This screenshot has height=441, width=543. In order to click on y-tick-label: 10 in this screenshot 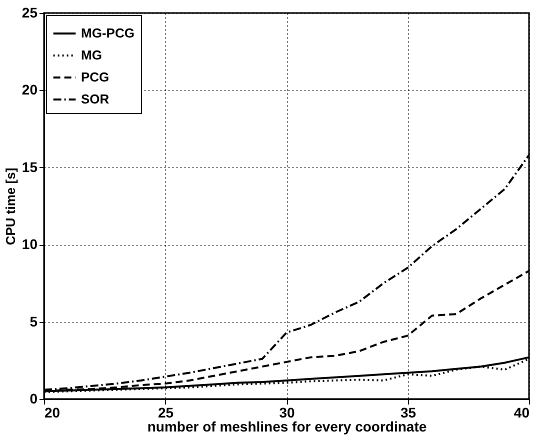, I will do `click(30, 244)`.